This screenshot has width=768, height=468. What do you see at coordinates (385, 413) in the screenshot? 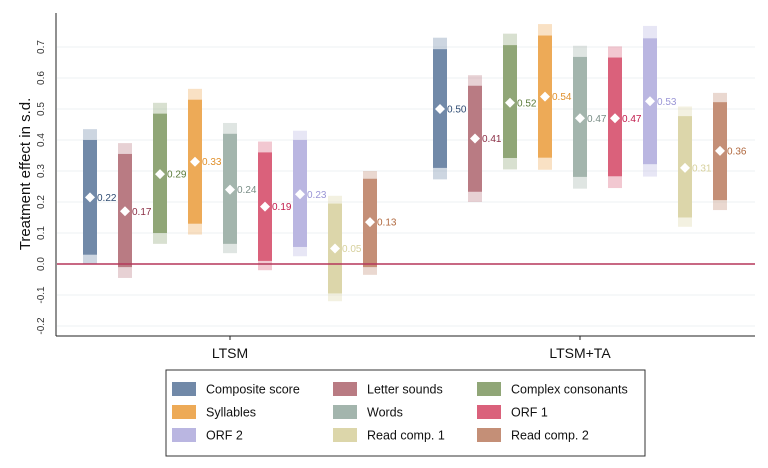
I see `legend-label: Words` at bounding box center [385, 413].